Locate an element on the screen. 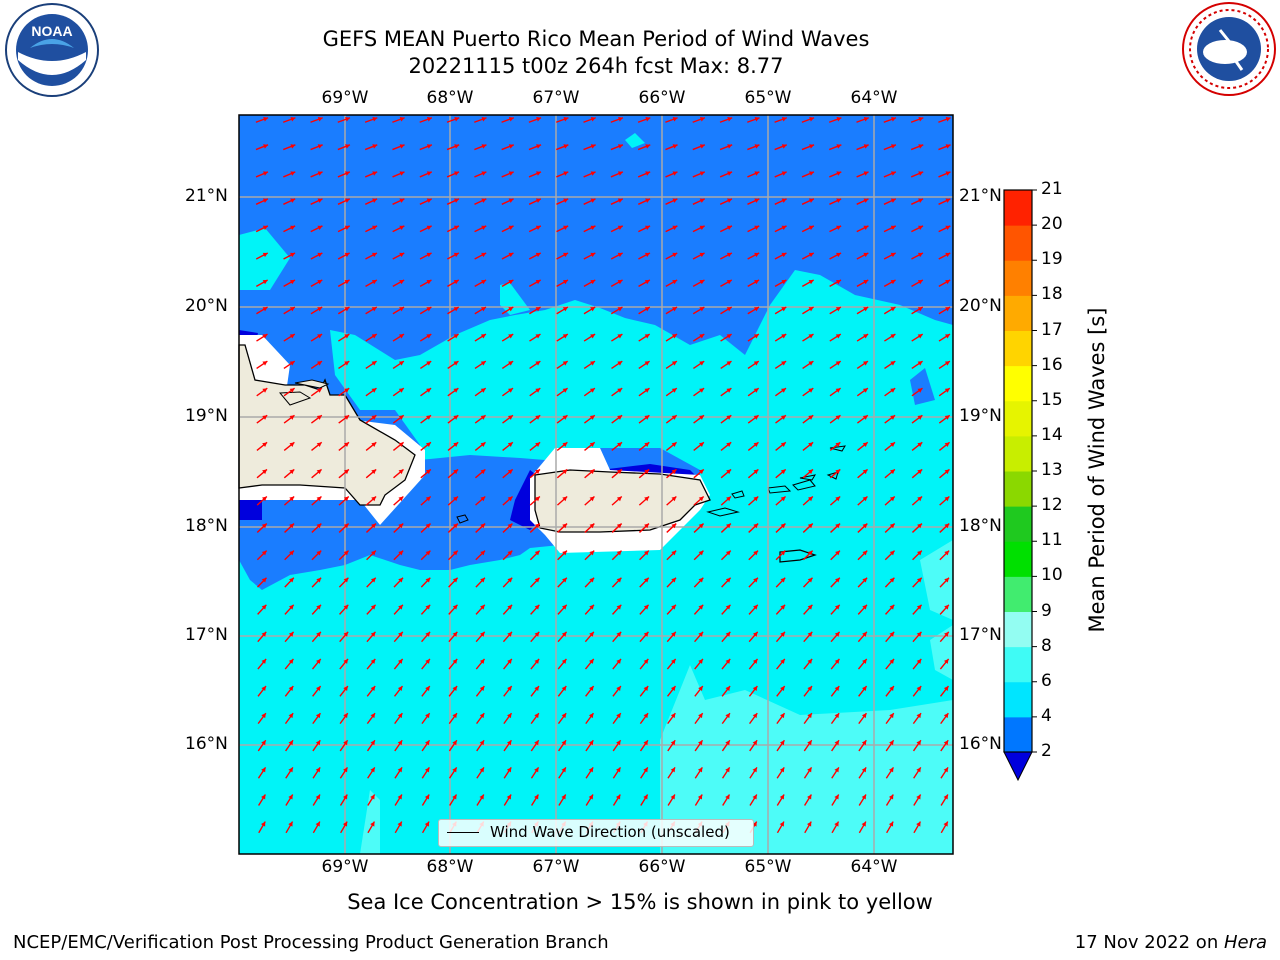 The image size is (1280, 960). left-lat-label: 19°N is located at coordinates (206, 416).